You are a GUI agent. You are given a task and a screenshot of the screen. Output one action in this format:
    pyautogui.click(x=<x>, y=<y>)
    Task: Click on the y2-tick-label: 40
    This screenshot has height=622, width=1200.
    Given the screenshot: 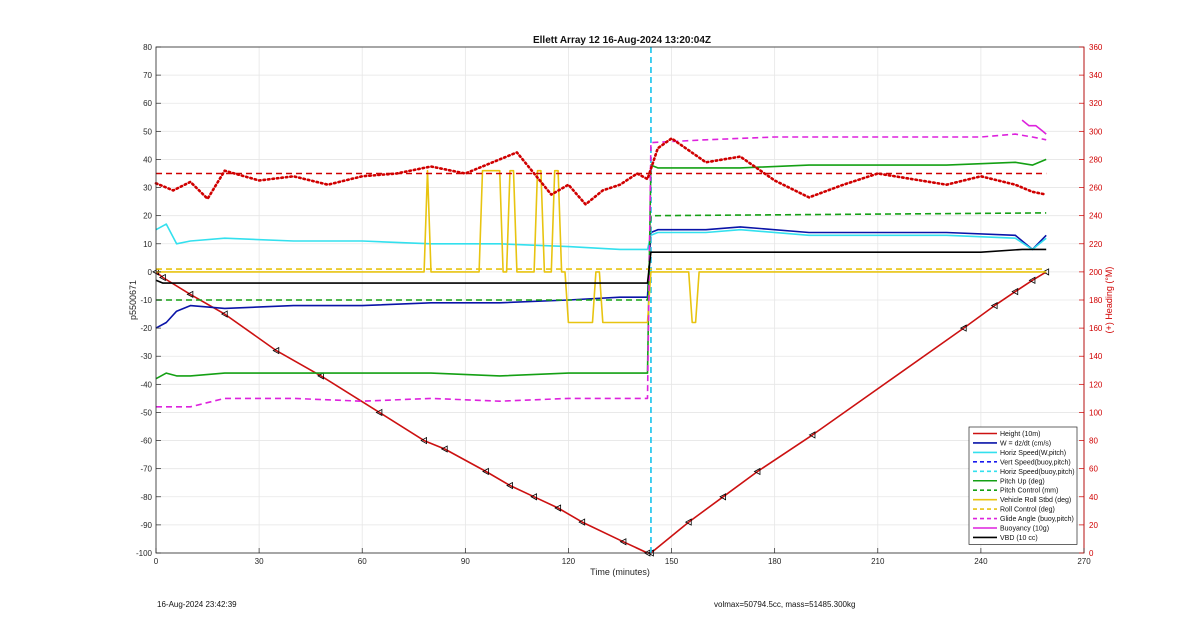 What is the action you would take?
    pyautogui.click(x=1093, y=497)
    